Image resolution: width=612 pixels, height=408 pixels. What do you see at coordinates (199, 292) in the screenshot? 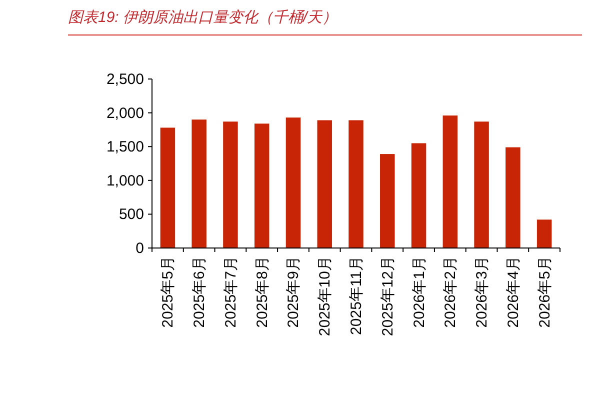
I see `x-tick-label: 2025年6月` at bounding box center [199, 292].